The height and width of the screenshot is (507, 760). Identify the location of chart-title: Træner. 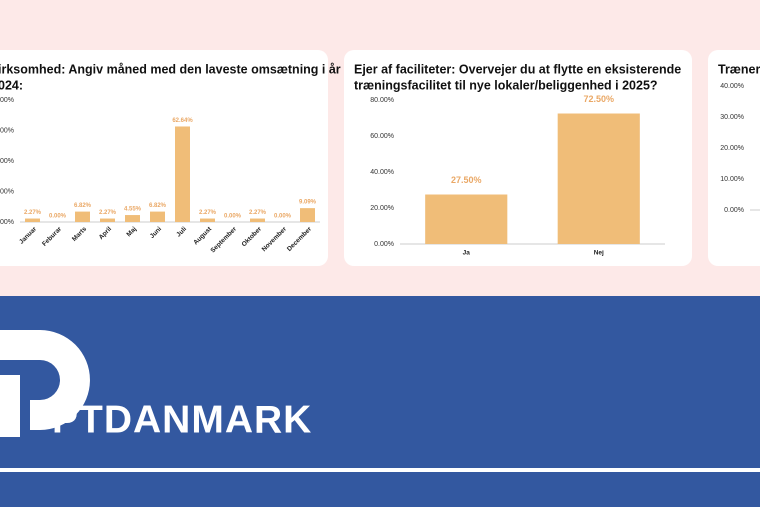
(739, 69).